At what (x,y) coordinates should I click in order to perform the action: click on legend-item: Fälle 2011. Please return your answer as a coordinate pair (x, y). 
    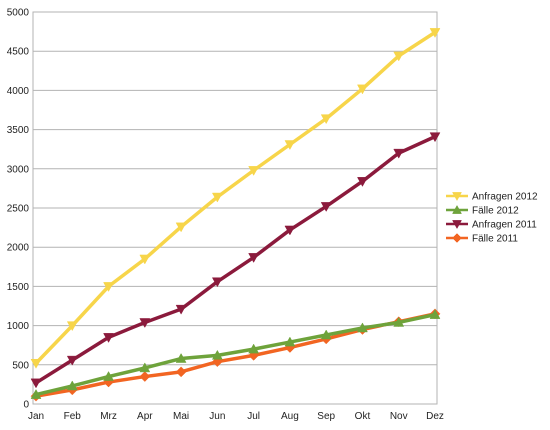
    Looking at the image, I should click on (482, 239).